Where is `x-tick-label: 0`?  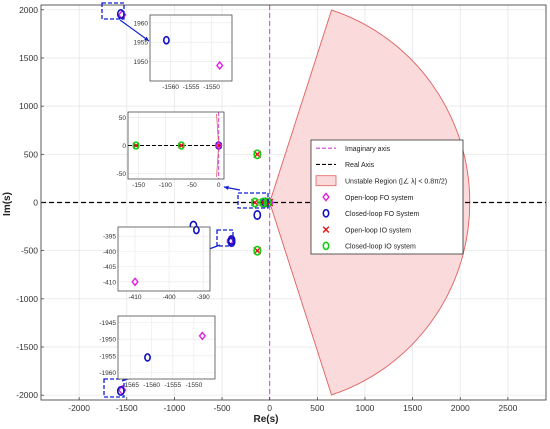
x-tick-label: 0 is located at coordinates (269, 408).